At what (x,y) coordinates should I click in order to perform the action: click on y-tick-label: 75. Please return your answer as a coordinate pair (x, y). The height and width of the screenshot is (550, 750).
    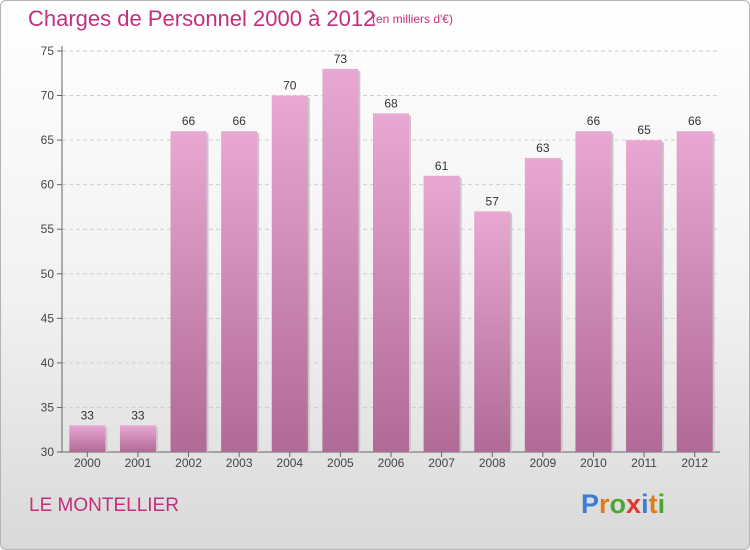
    Looking at the image, I should click on (48, 51).